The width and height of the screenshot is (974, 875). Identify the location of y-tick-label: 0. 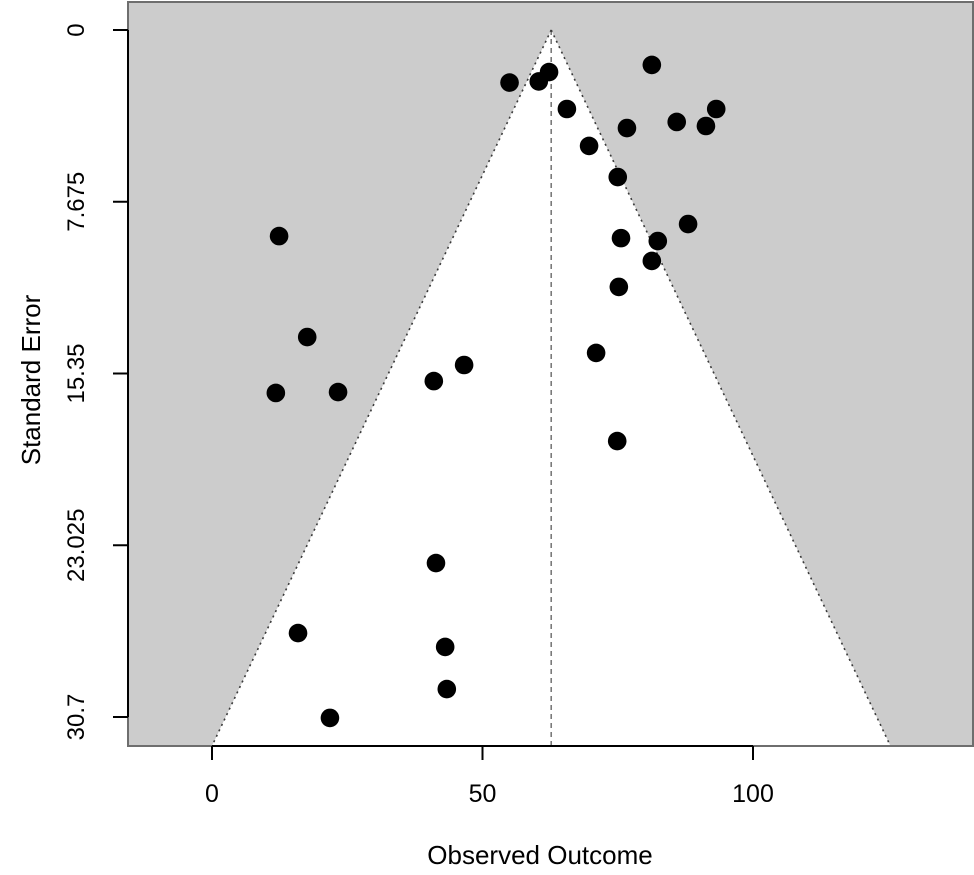
(76, 29).